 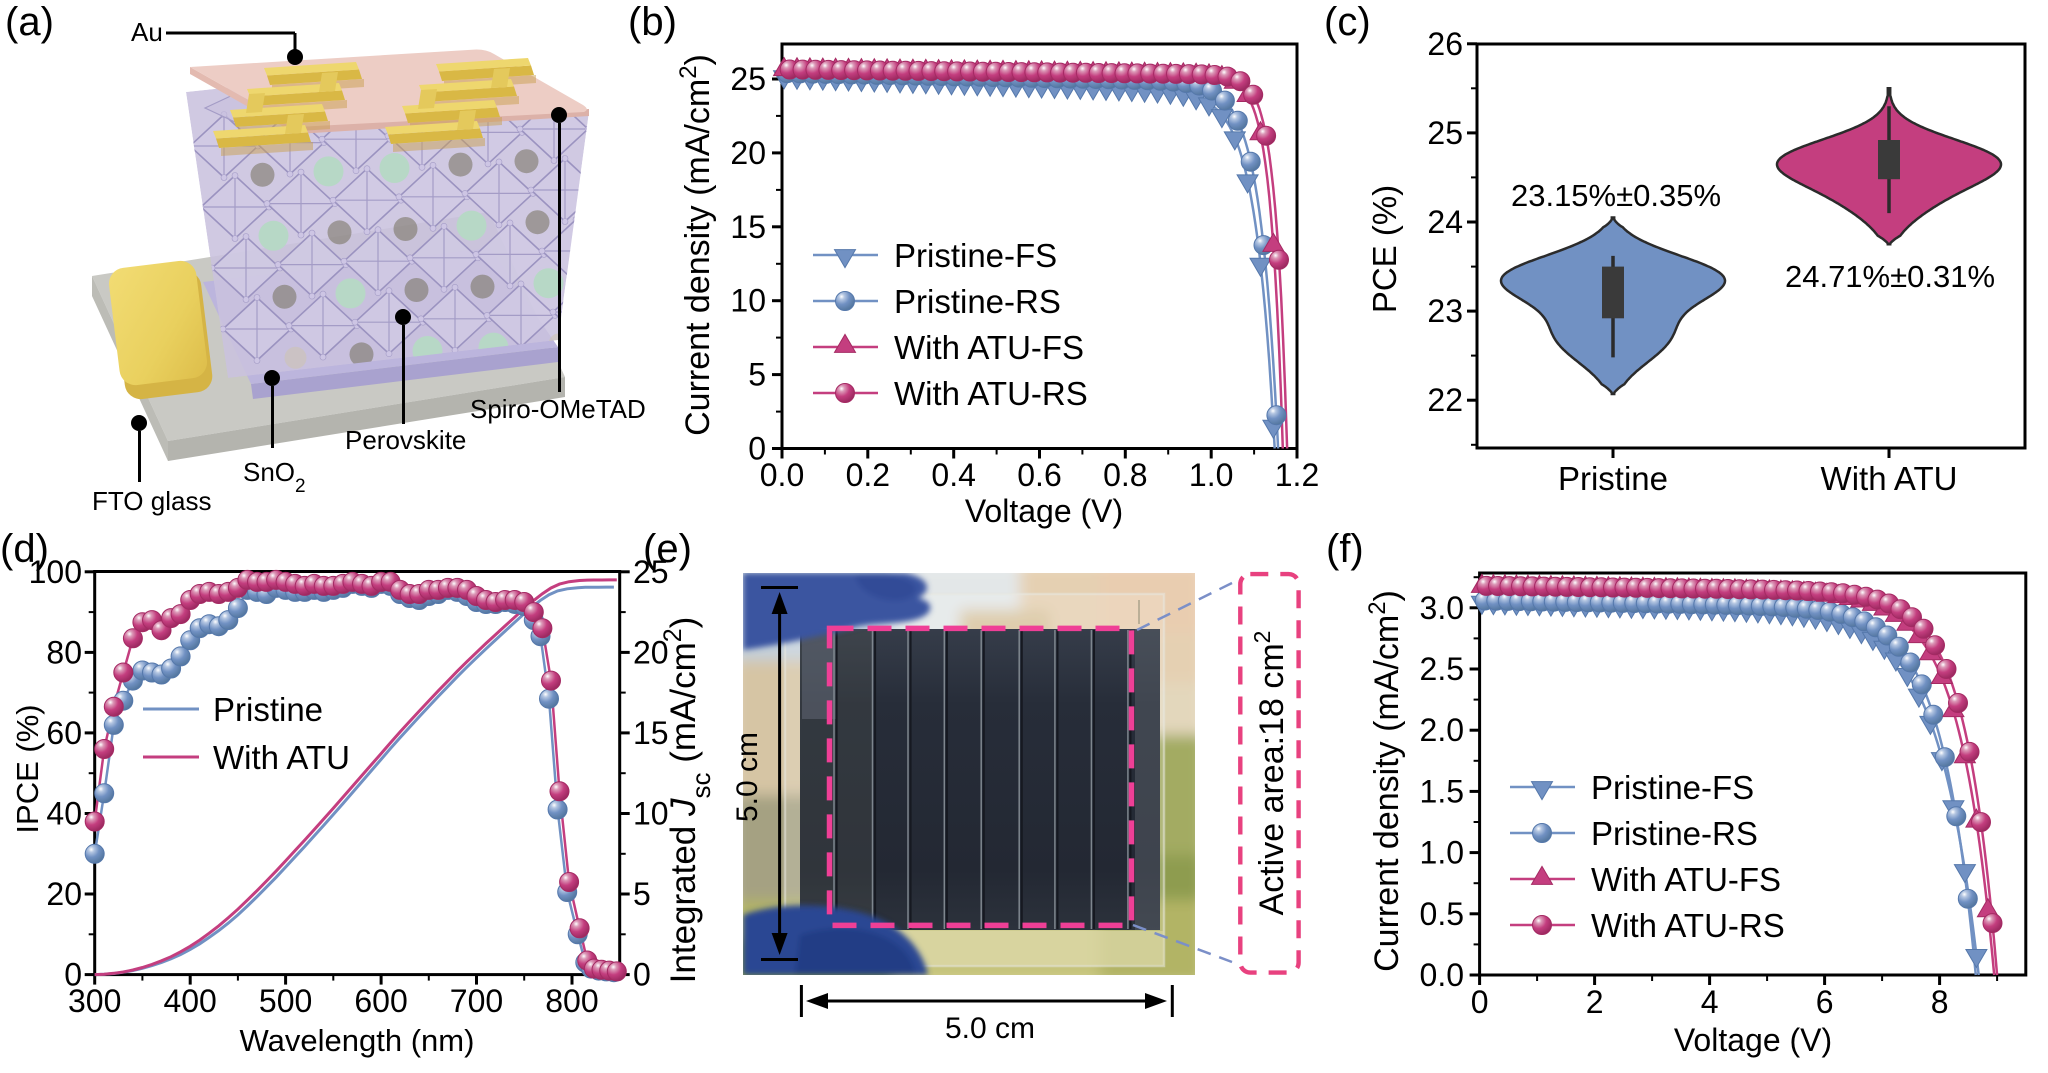 What do you see at coordinates (1270, 773) in the screenshot?
I see `svg-text: Active area:18 cm2` at bounding box center [1270, 773].